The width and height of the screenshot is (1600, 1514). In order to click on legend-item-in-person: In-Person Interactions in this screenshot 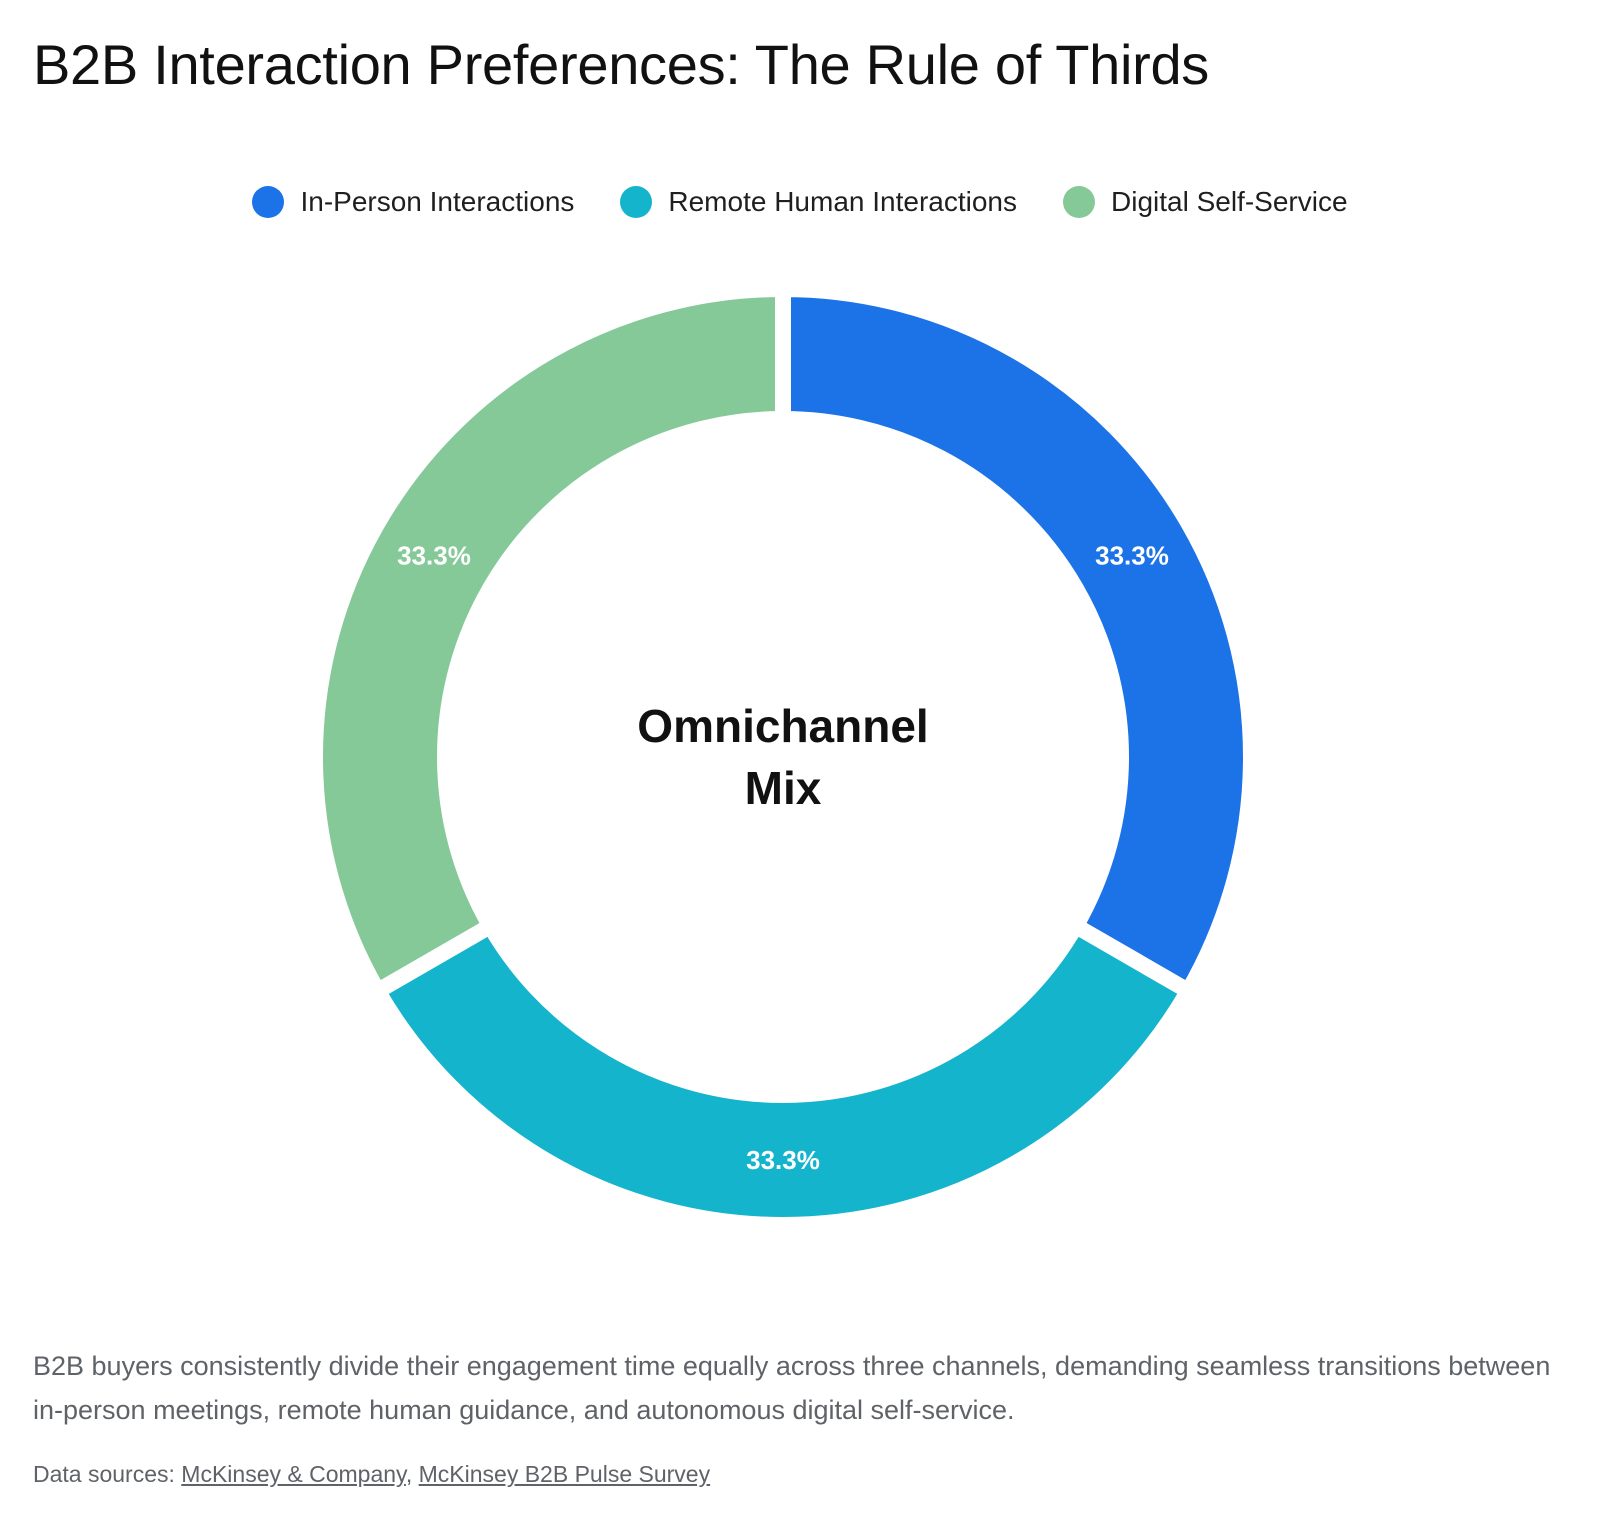, I will do `click(413, 202)`.